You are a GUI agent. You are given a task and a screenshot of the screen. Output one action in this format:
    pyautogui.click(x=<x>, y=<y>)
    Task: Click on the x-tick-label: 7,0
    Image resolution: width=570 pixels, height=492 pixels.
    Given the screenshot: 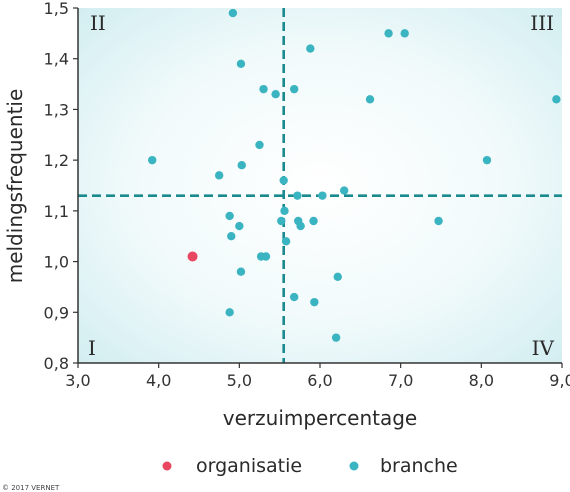 What is the action you would take?
    pyautogui.click(x=400, y=380)
    